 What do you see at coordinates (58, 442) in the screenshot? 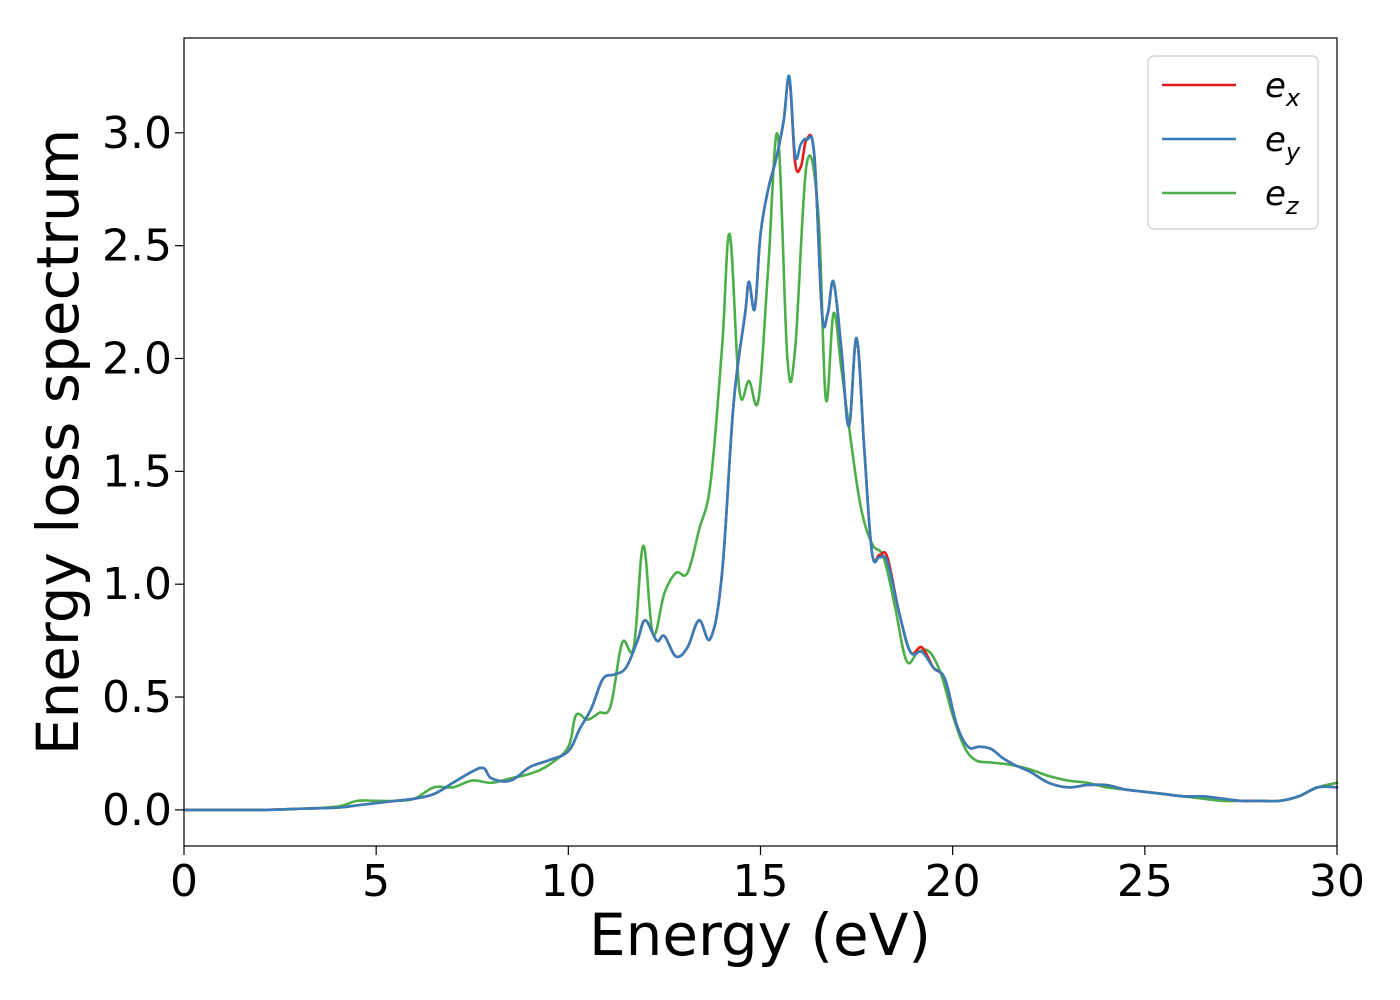
I see `y-axis-label: Energy loss spectrum` at bounding box center [58, 442].